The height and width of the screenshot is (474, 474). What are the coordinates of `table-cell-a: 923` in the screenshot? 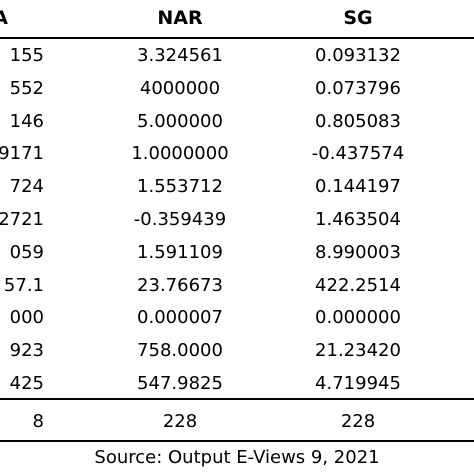 It's located at (26, 351).